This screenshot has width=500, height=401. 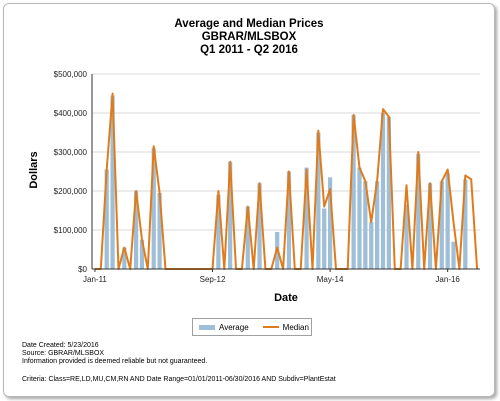 What do you see at coordinates (249, 24) in the screenshot?
I see `chart-title-line-1: Average and Median Prices` at bounding box center [249, 24].